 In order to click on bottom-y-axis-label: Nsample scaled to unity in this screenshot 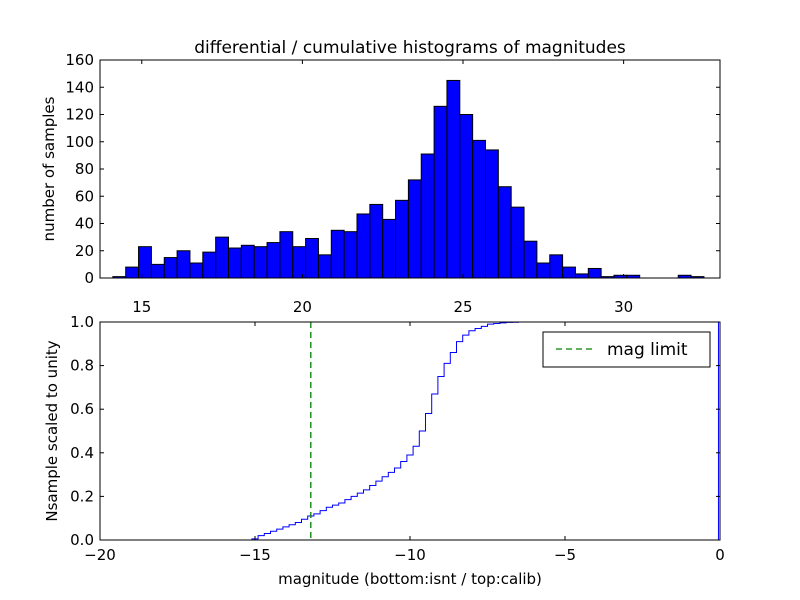, I will do `click(52, 430)`.